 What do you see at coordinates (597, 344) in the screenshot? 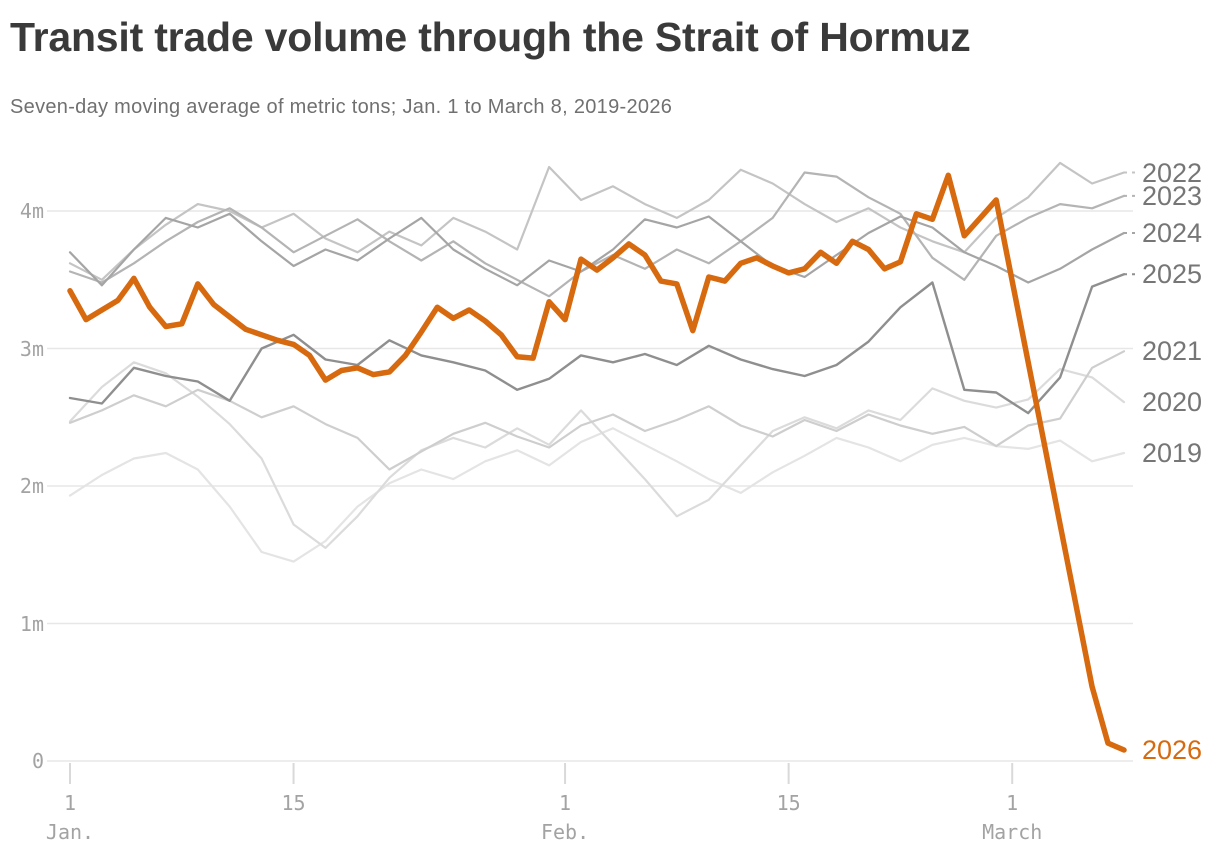
I see `series-line-2025` at bounding box center [597, 344].